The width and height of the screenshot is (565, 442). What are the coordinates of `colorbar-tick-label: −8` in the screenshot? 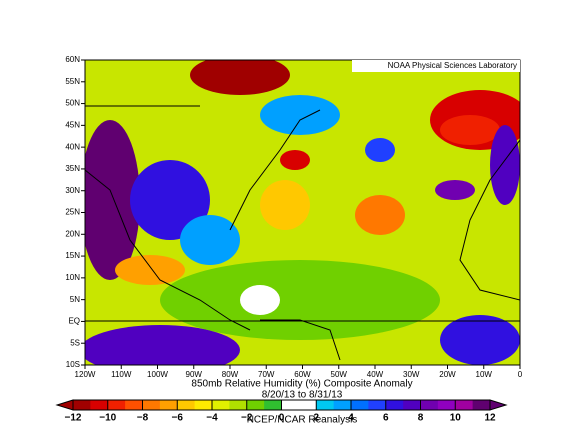 It's located at (143, 418).